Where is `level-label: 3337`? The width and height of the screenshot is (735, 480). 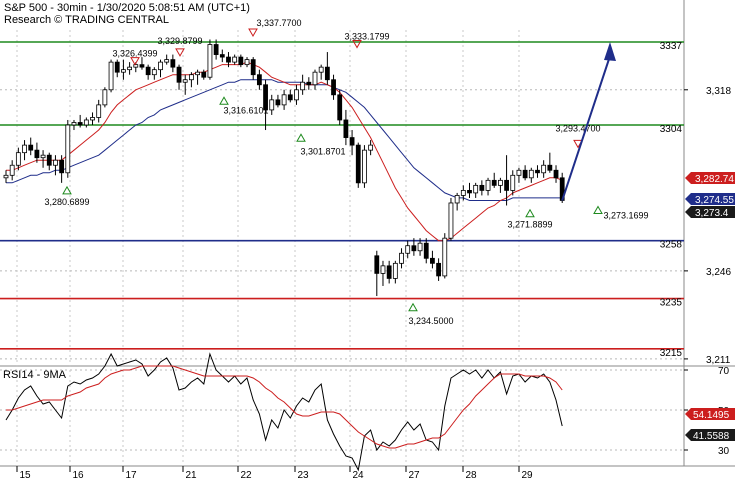 level-label: 3337 is located at coordinates (671, 46).